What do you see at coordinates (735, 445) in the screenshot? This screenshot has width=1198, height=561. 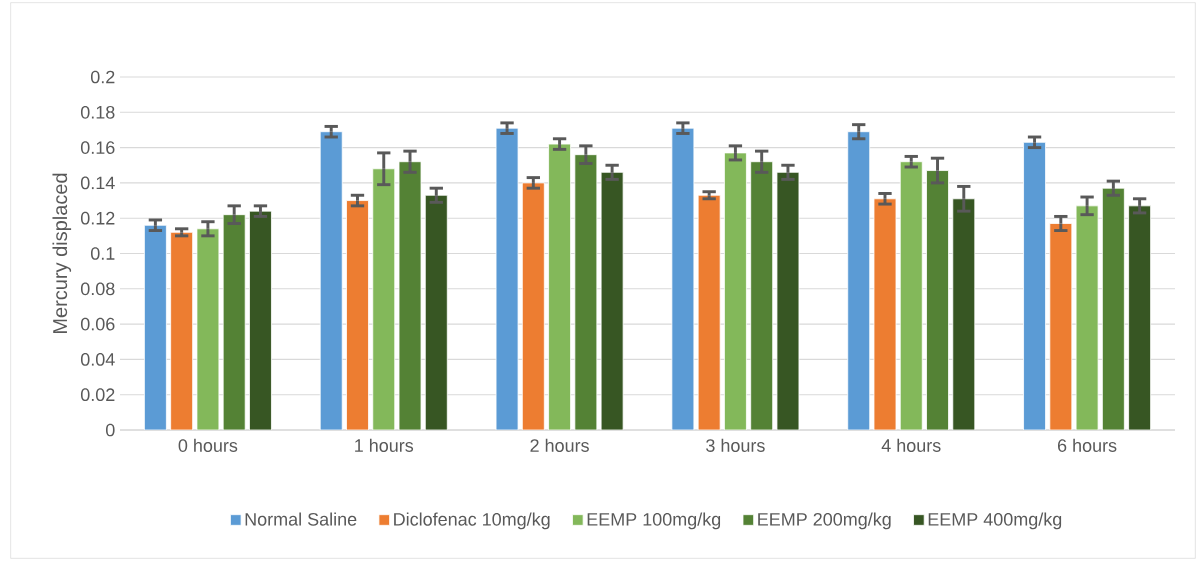 I see `x-tick-label: 3 hours` at bounding box center [735, 445].